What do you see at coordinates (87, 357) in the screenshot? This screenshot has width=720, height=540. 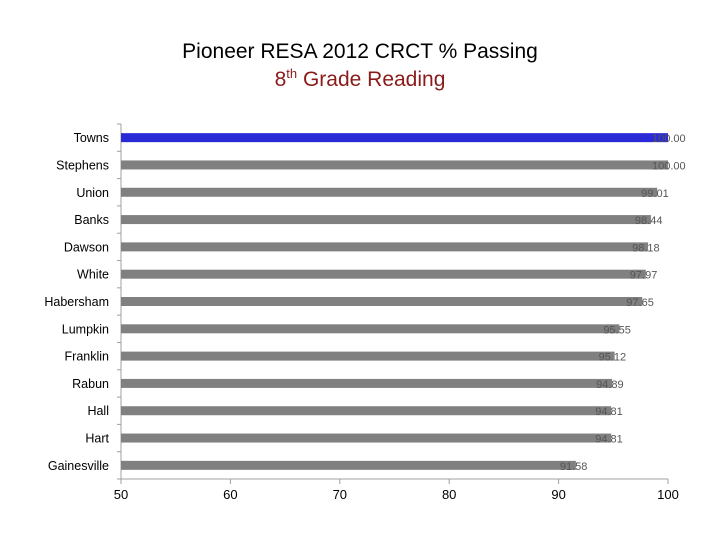 I see `category-label: Franklin` at bounding box center [87, 357].